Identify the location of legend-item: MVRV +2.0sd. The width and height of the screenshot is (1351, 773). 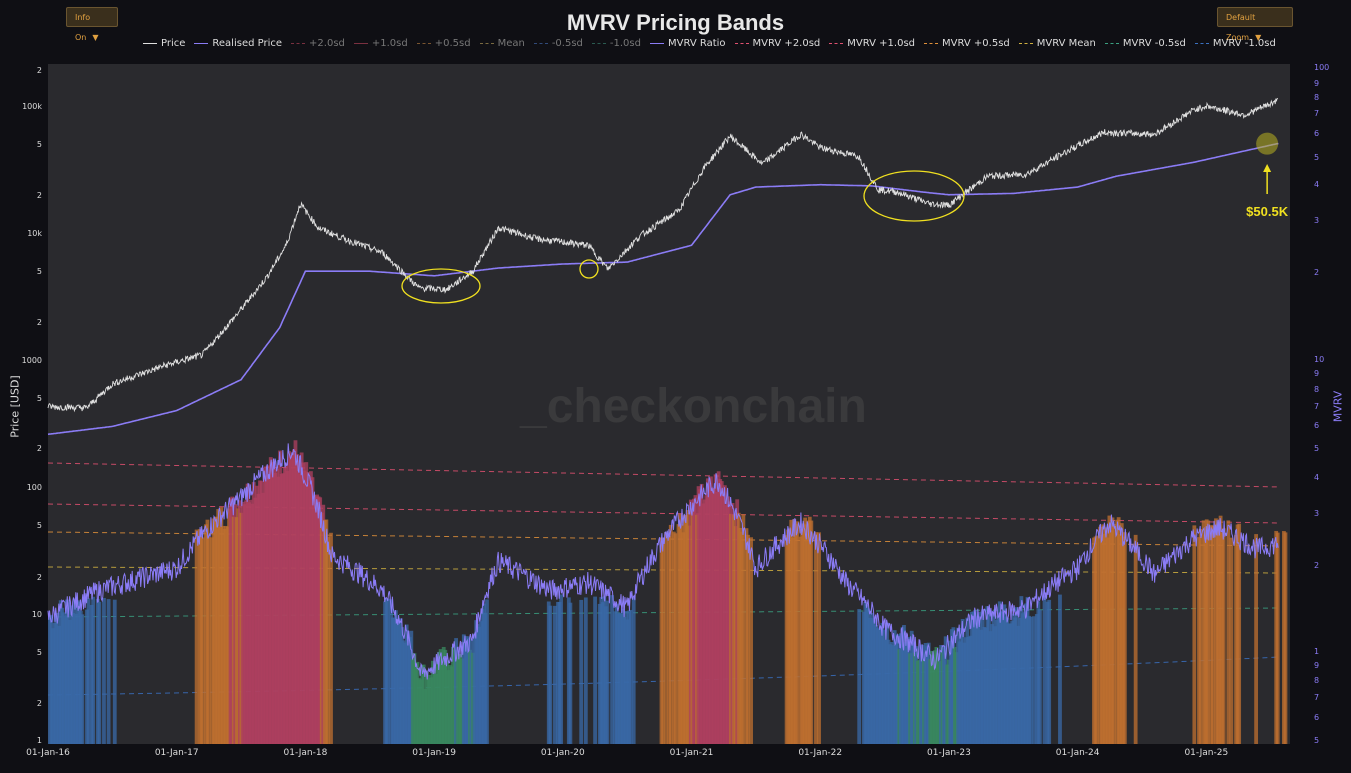
(777, 43).